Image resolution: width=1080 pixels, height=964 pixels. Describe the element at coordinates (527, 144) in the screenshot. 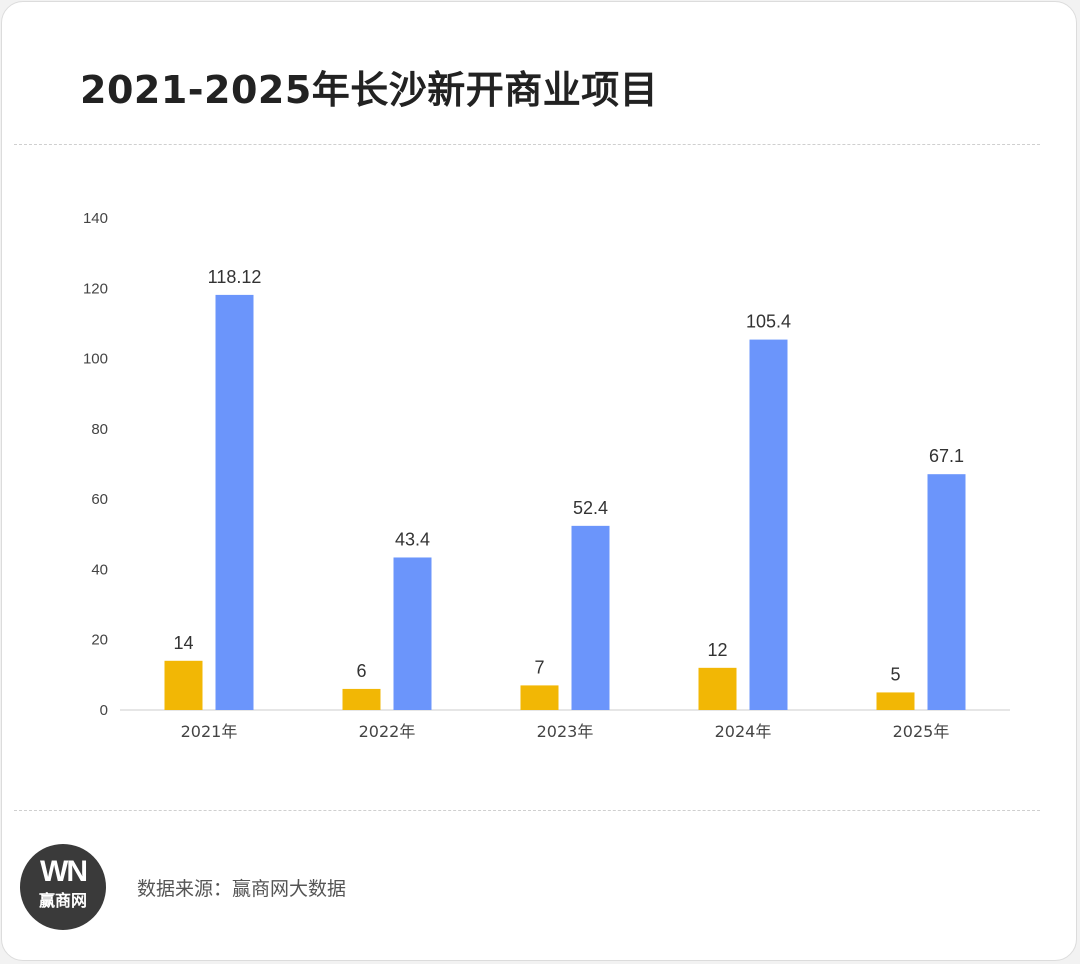

I see `top-divider` at that location.